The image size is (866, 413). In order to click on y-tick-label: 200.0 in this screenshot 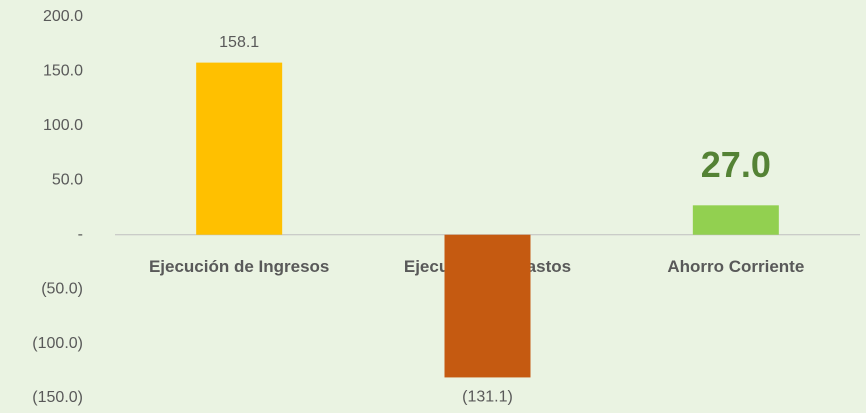, I will do `click(63, 16)`.